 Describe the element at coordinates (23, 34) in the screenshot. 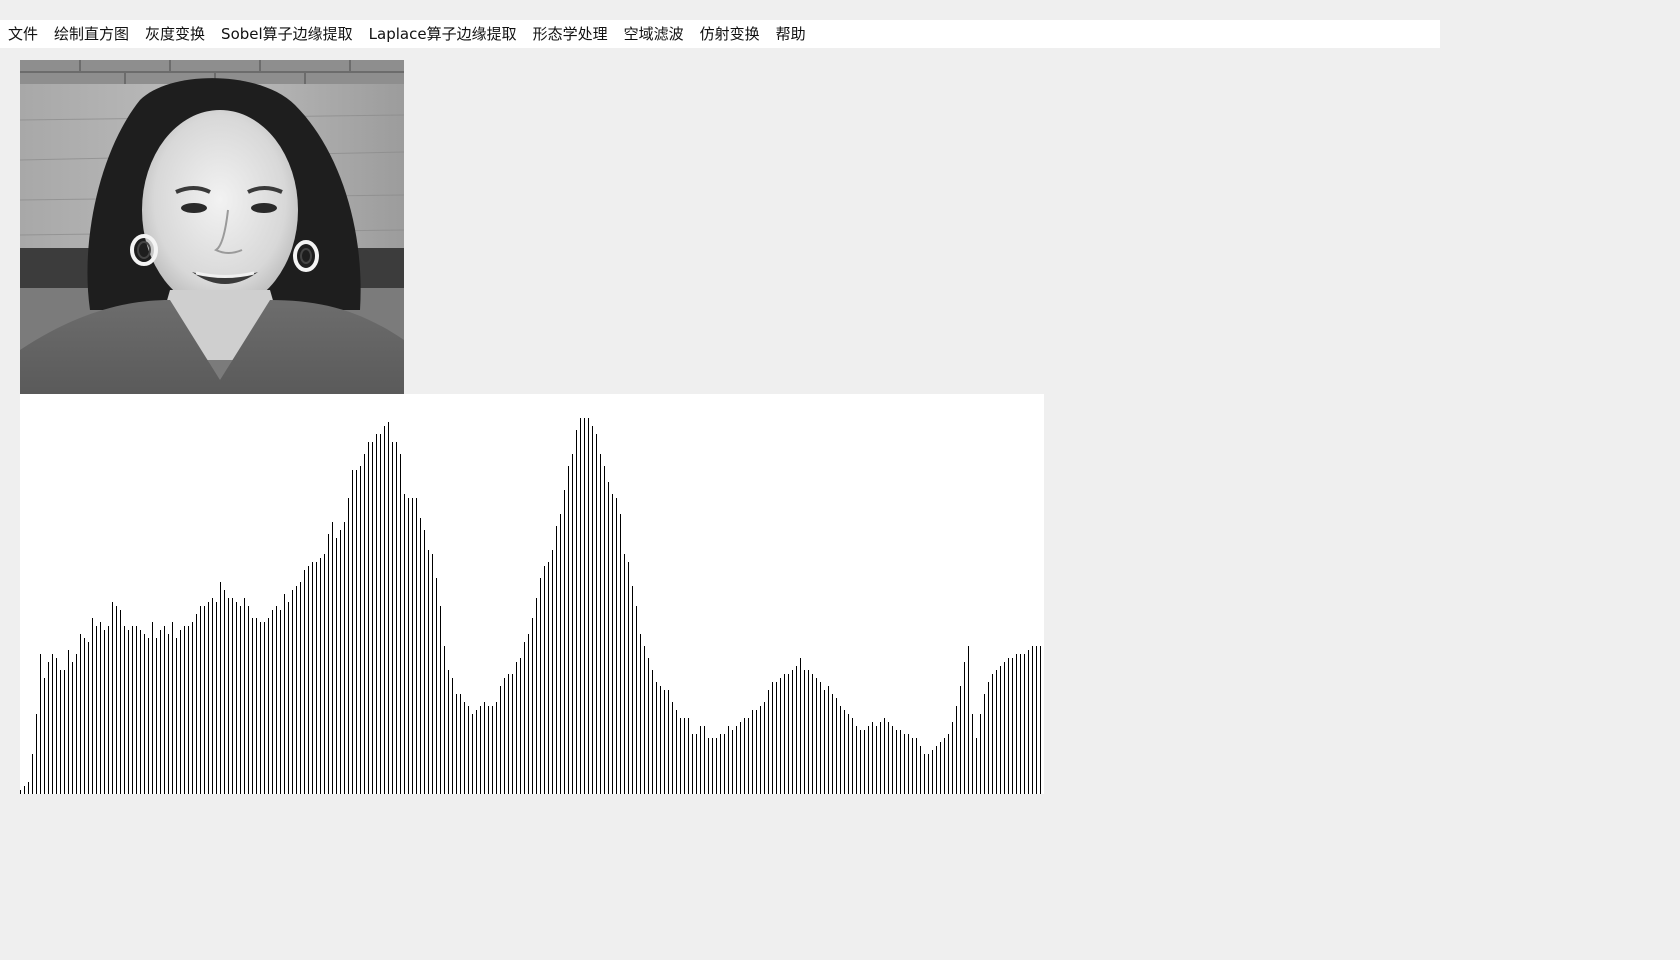

I see `menu-file: 文件` at that location.